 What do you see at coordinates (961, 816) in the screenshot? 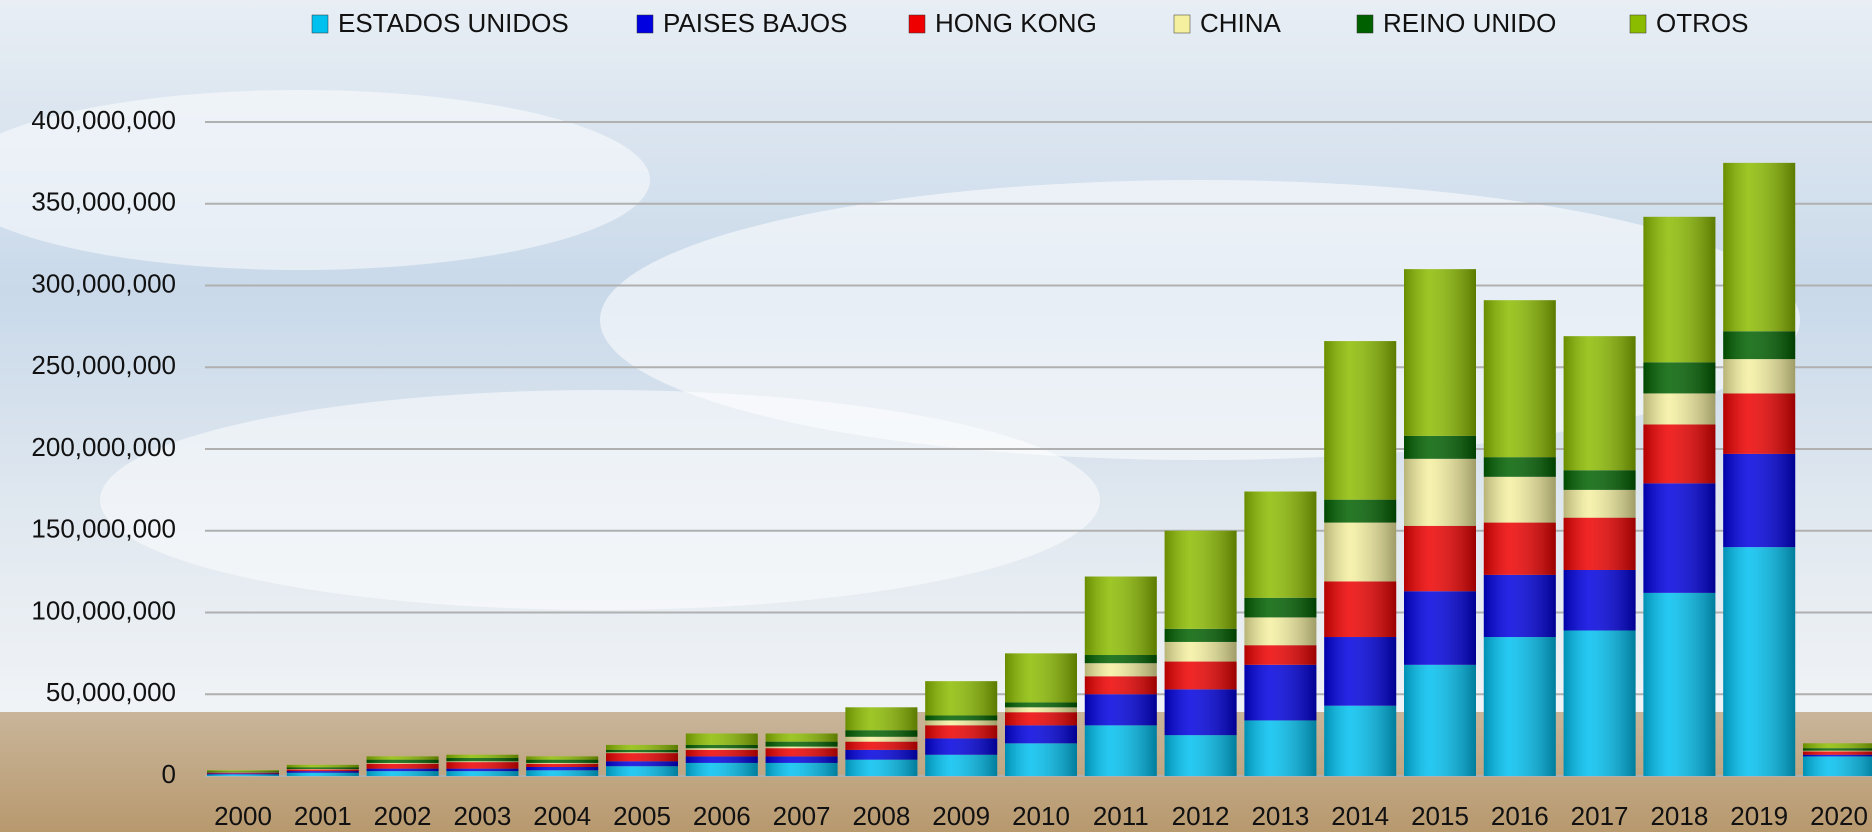
I see `x-tick-label: 2009` at bounding box center [961, 816].